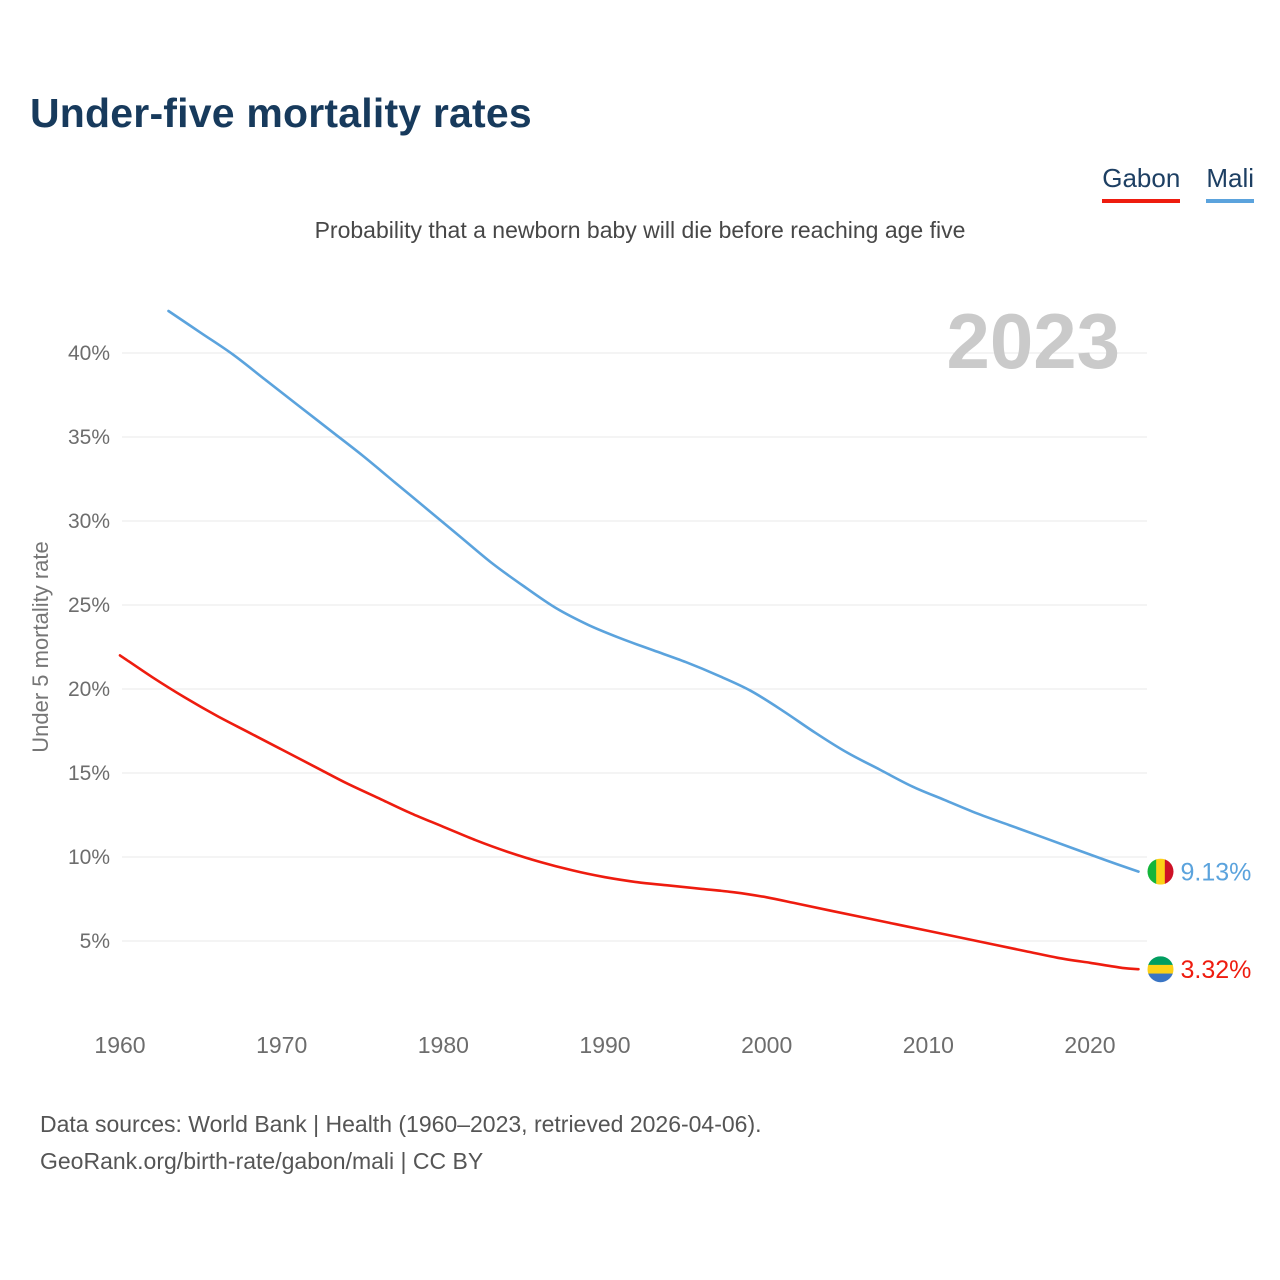 The width and height of the screenshot is (1280, 1280). What do you see at coordinates (89, 437) in the screenshot?
I see `y-tick-label: 35%` at bounding box center [89, 437].